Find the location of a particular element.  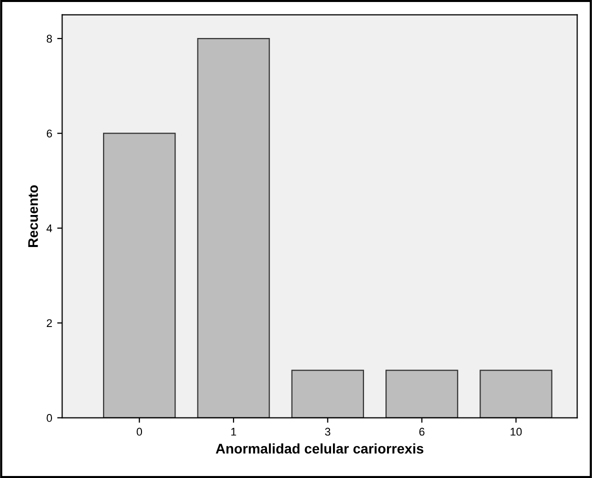

y-tick-label: 0 is located at coordinates (49, 418).